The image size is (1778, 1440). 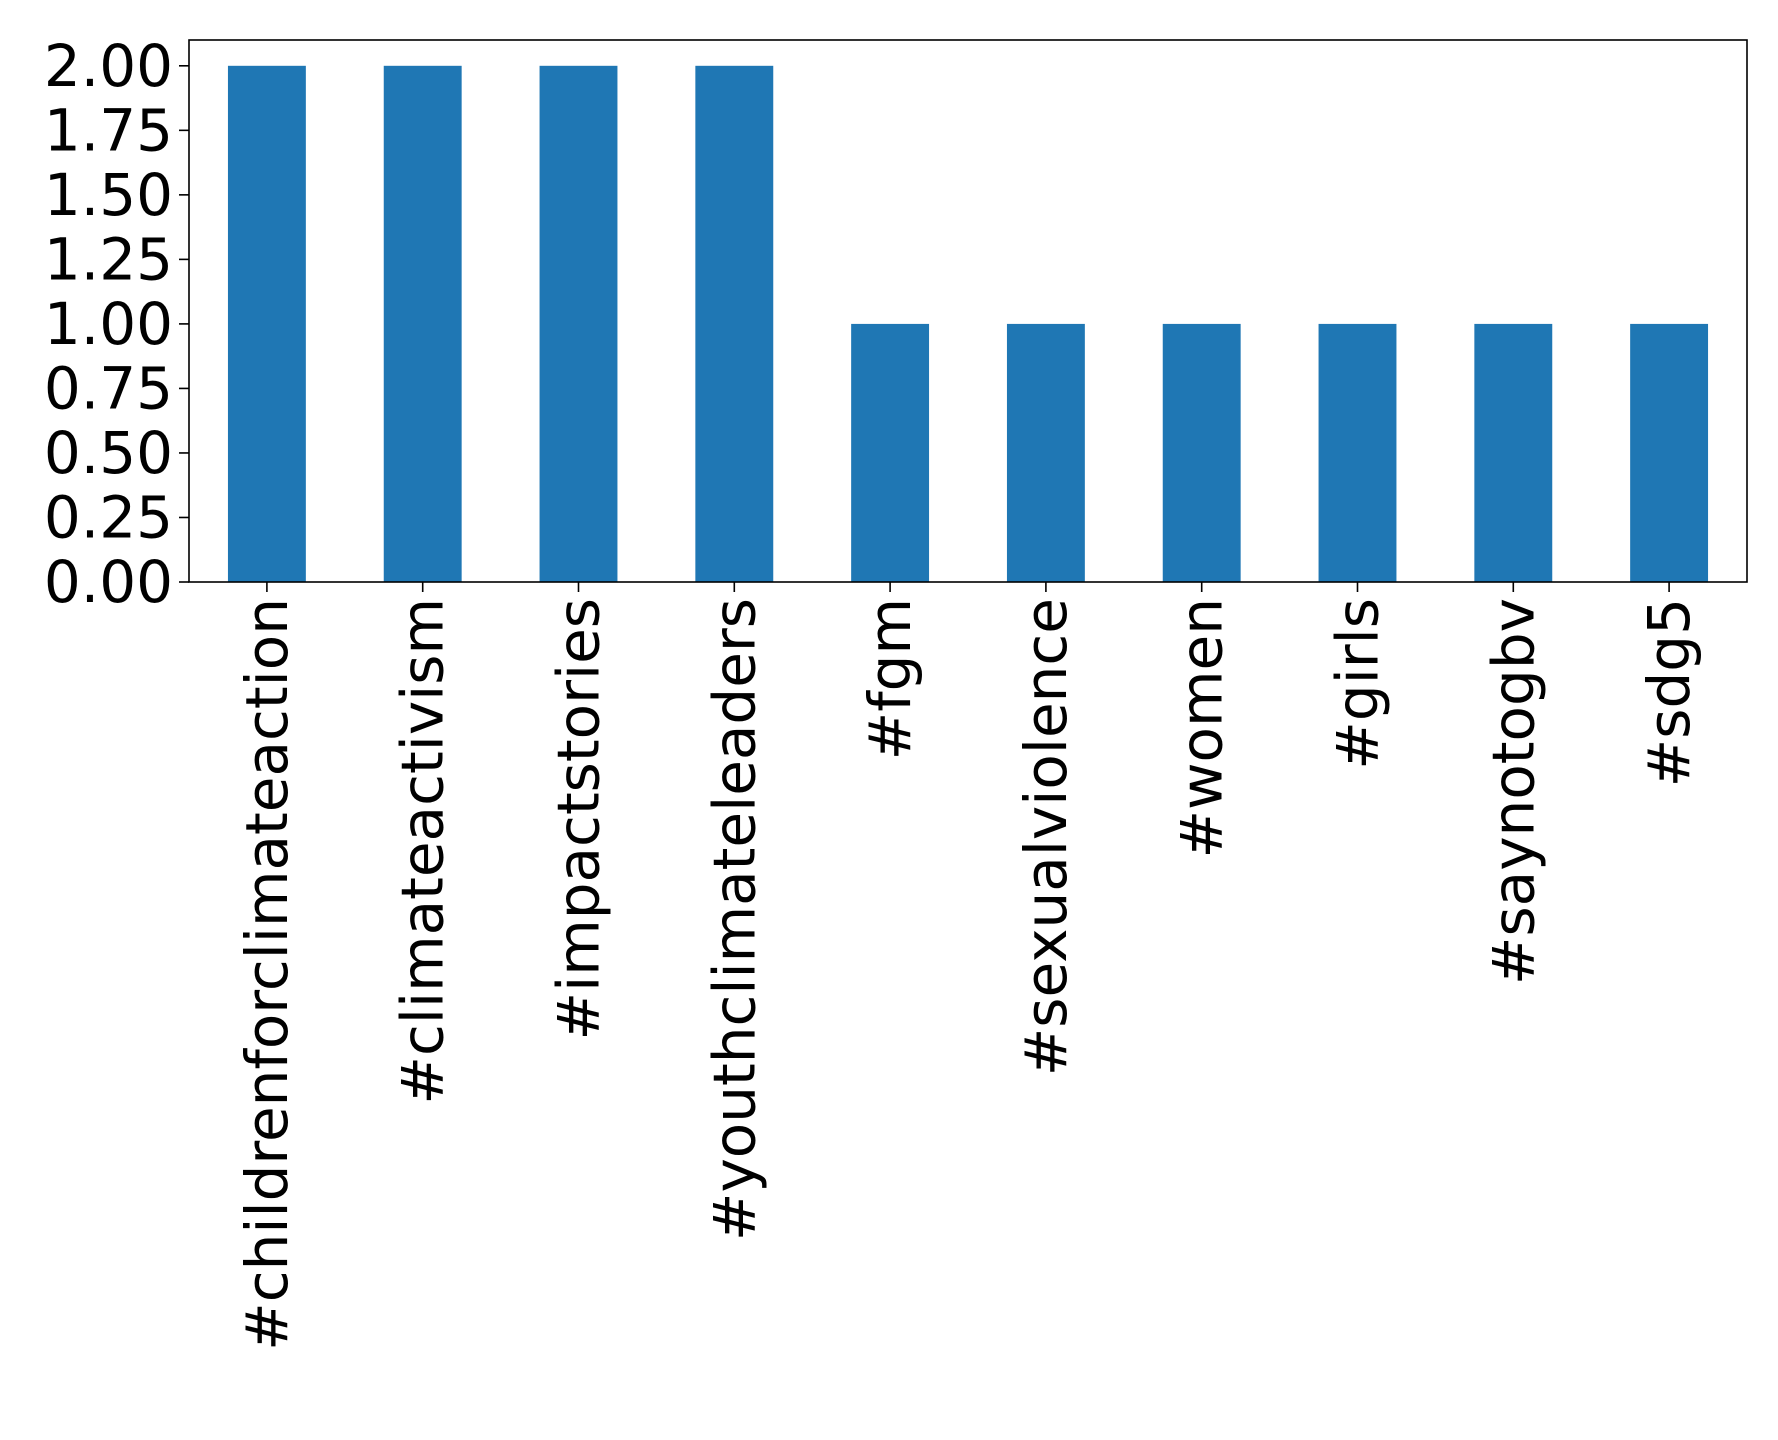 I want to click on xtick-label-0: #childrenforclimateaction, so click(x=267, y=974).